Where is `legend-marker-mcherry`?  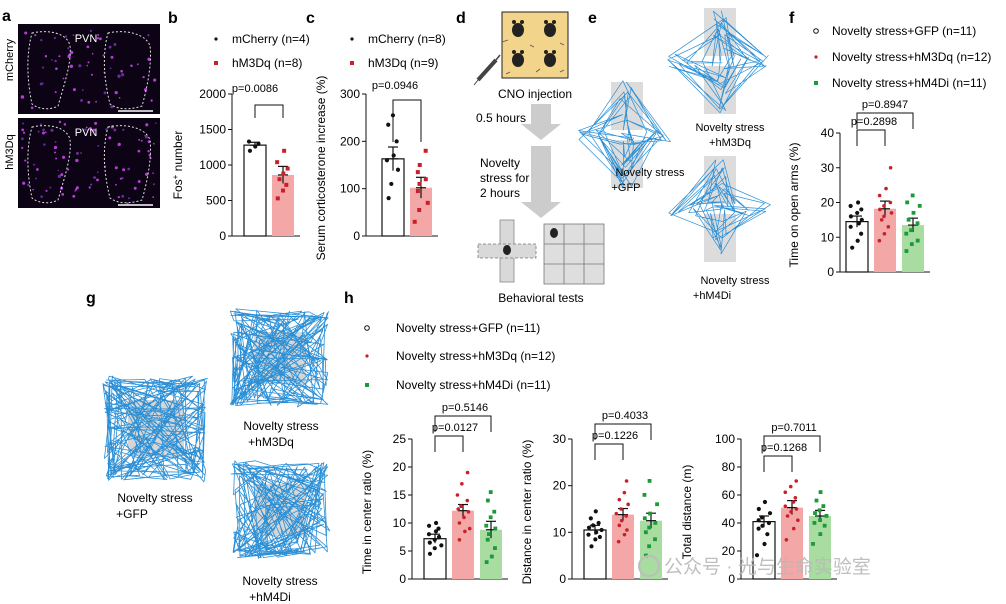
legend-marker-mcherry is located at coordinates (352, 39).